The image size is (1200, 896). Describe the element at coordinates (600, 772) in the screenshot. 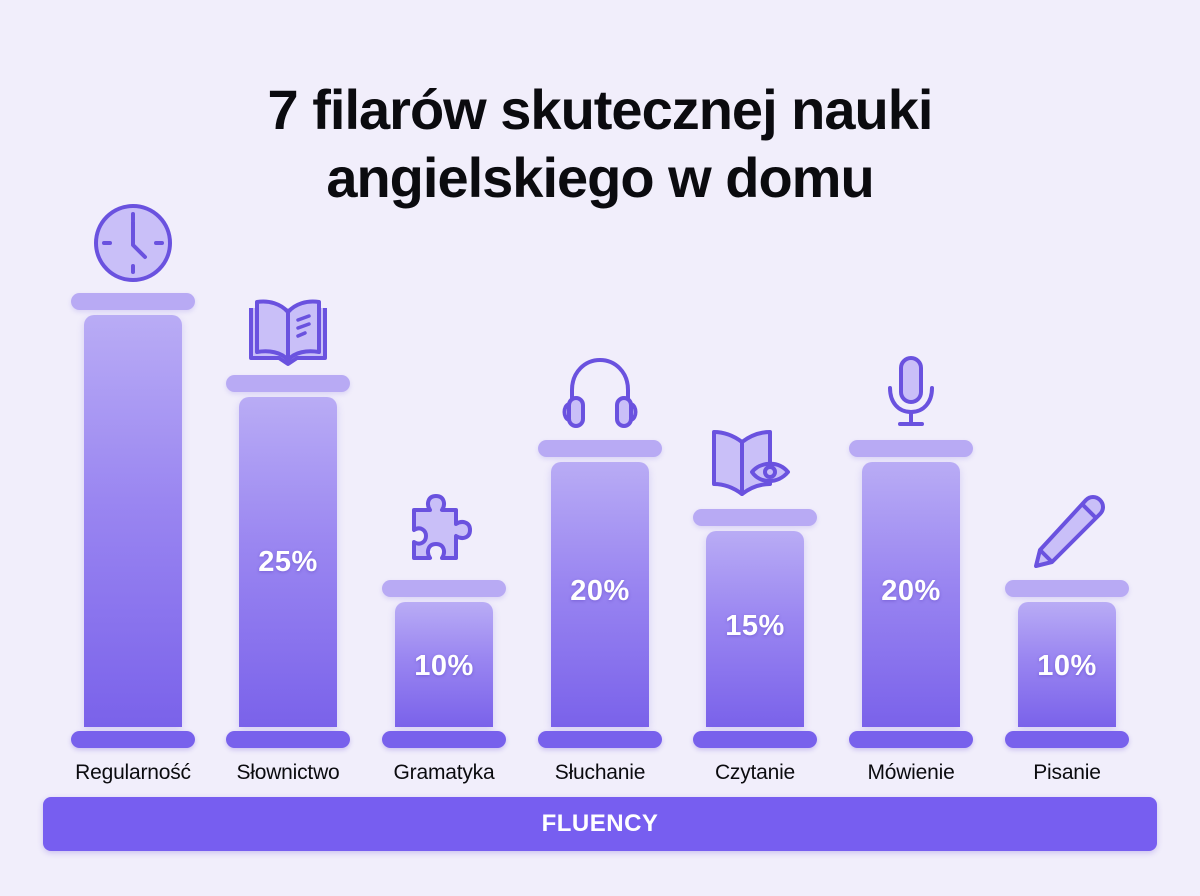

I see `pillar-label: Słuchanie` at that location.